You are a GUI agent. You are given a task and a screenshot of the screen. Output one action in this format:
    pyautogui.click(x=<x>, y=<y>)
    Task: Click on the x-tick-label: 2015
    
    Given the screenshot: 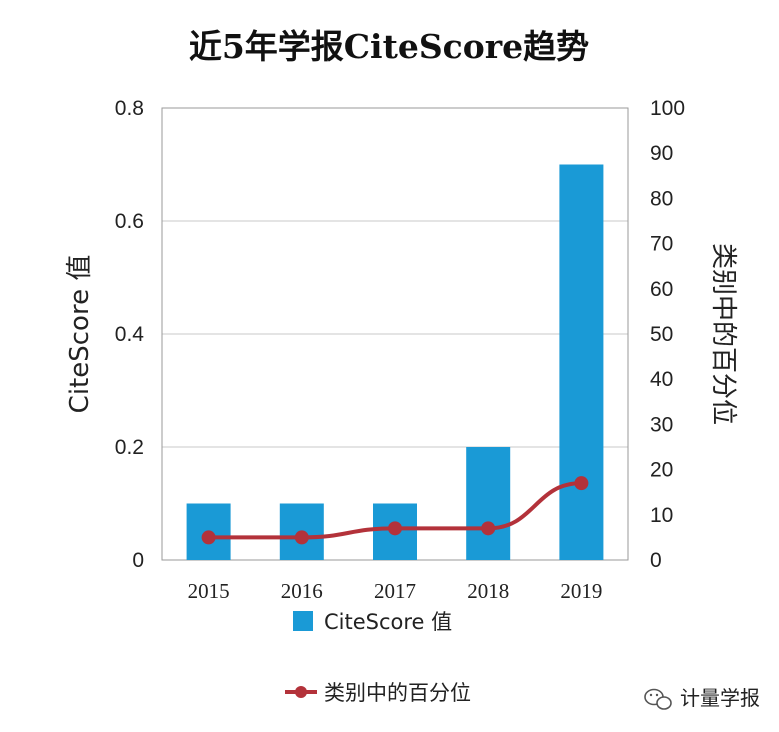 What is the action you would take?
    pyautogui.click(x=209, y=591)
    